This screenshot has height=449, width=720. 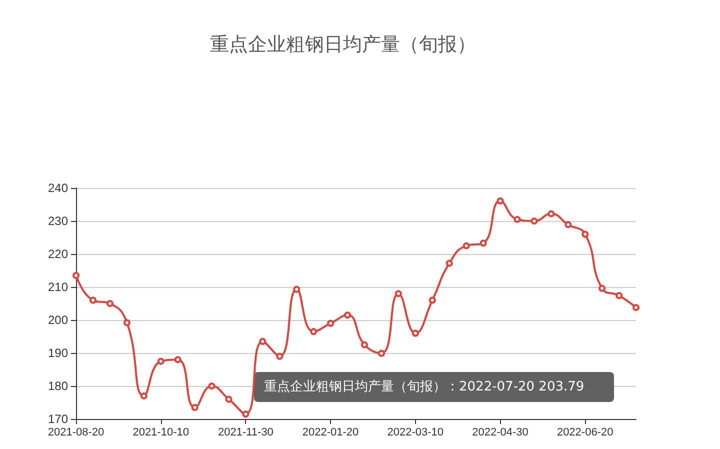 I want to click on y-tick-label: 240, so click(x=58, y=188).